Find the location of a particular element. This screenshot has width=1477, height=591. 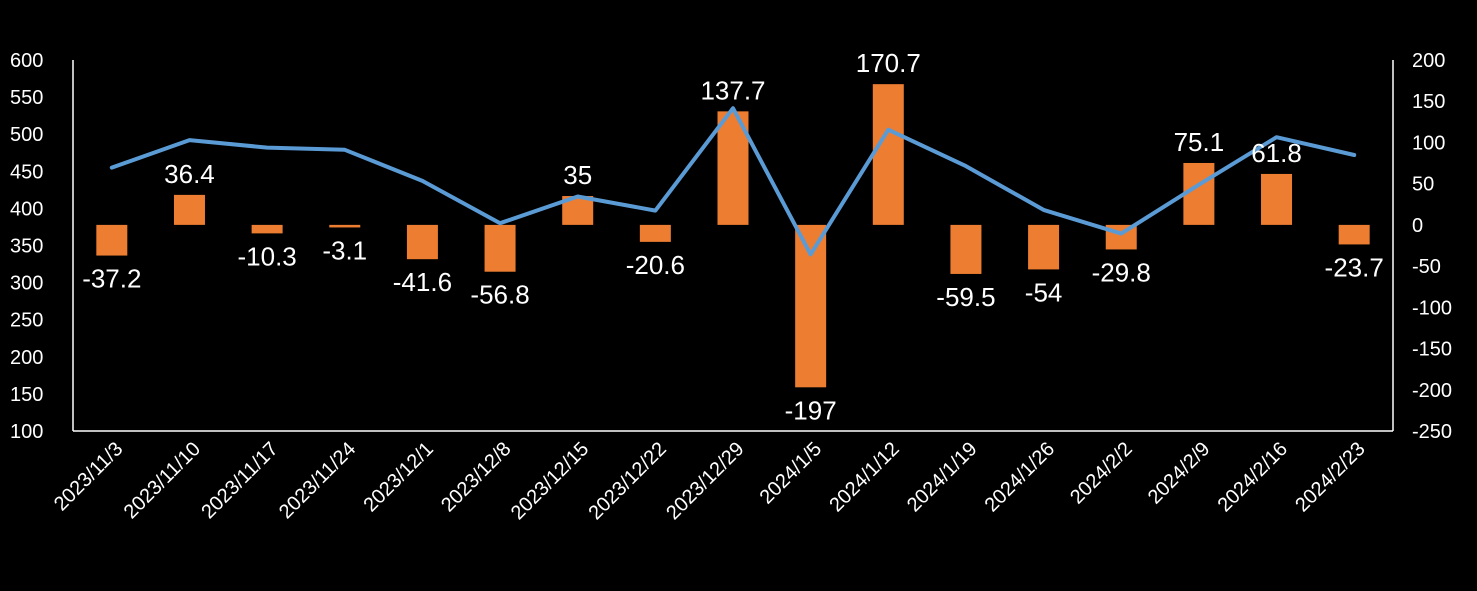

bar-data-label: 170.7 is located at coordinates (888, 63).